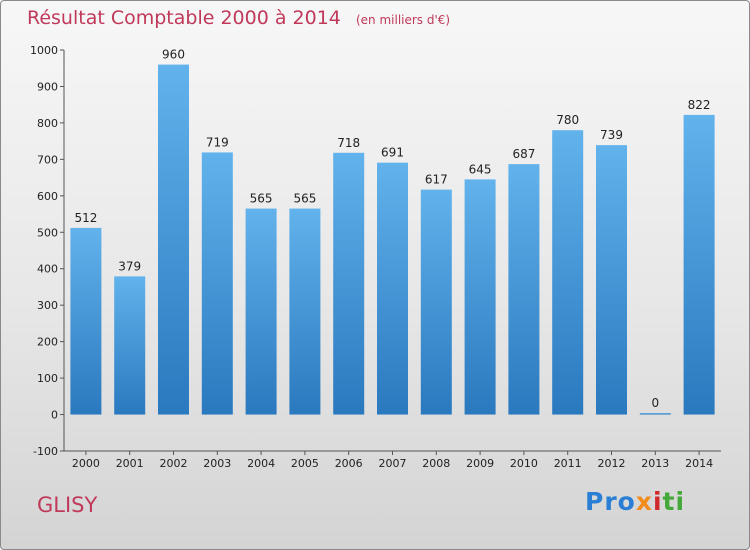 This screenshot has width=750, height=550. I want to click on x-tick-label: 2004, so click(261, 463).